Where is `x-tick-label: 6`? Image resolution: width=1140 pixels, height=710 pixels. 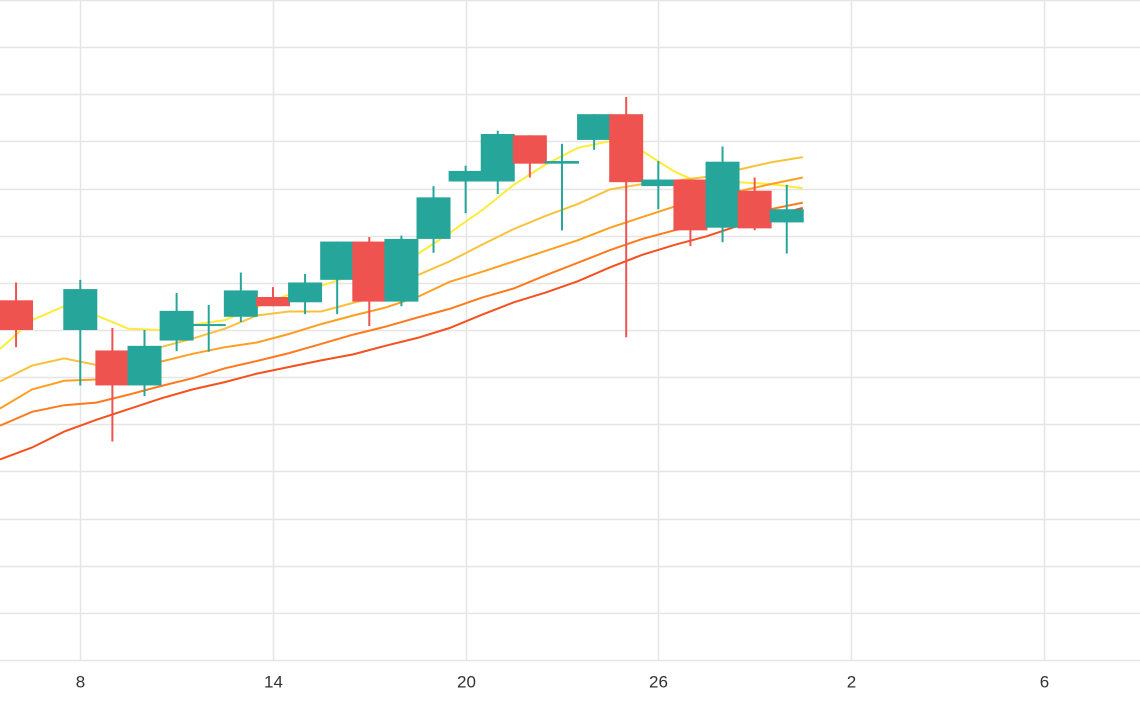
x-tick-label: 6 is located at coordinates (1044, 681).